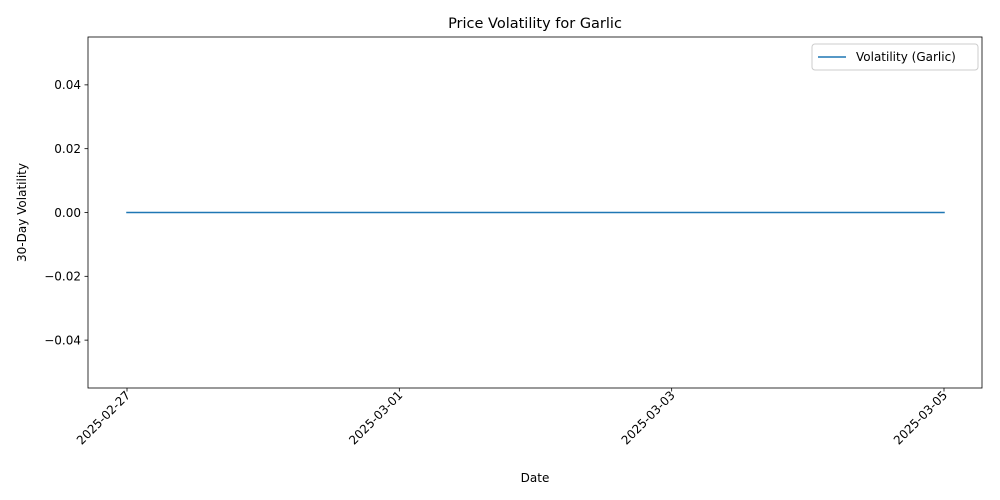  I want to click on y-tick-label: 0.04, so click(67, 85).